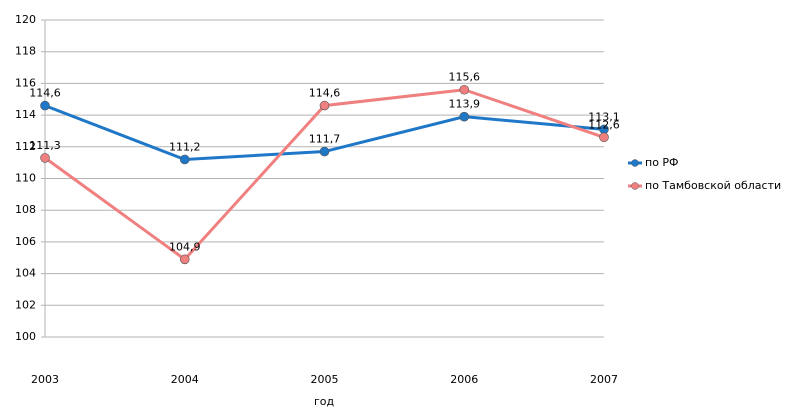 The image size is (796, 410). I want to click on y-tick-label: 118, so click(25, 51).